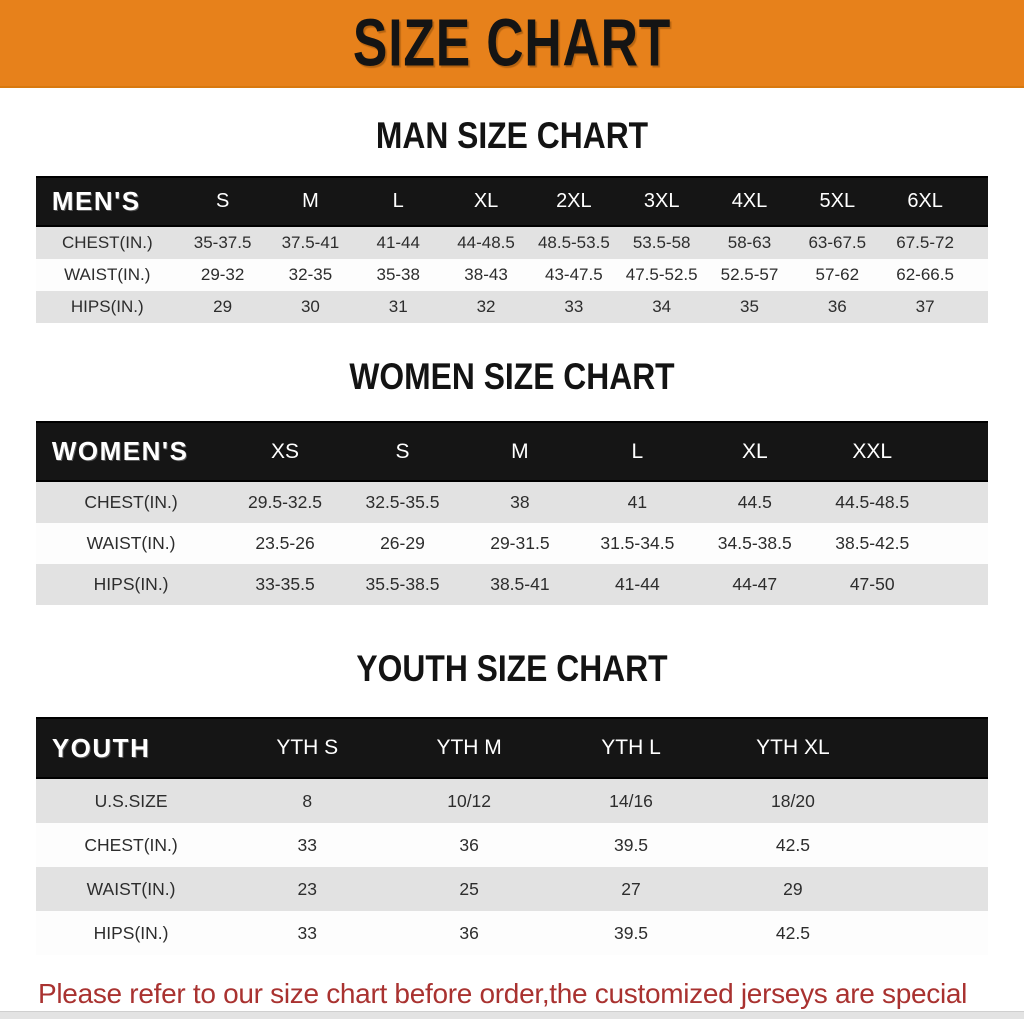 This screenshot has height=1019, width=1024. I want to click on size-value-cell: 31.5-34.5, so click(637, 543).